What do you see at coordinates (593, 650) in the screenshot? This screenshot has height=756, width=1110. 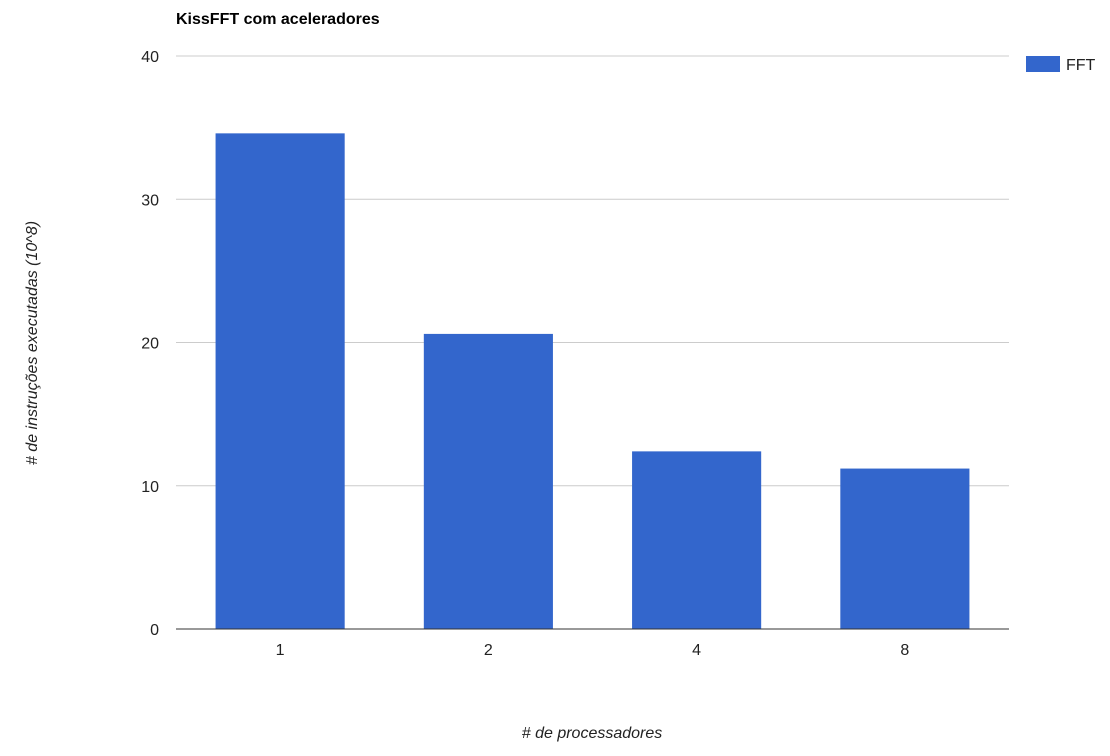 I see `x-axis-ticks: 1 2 4 8` at bounding box center [593, 650].